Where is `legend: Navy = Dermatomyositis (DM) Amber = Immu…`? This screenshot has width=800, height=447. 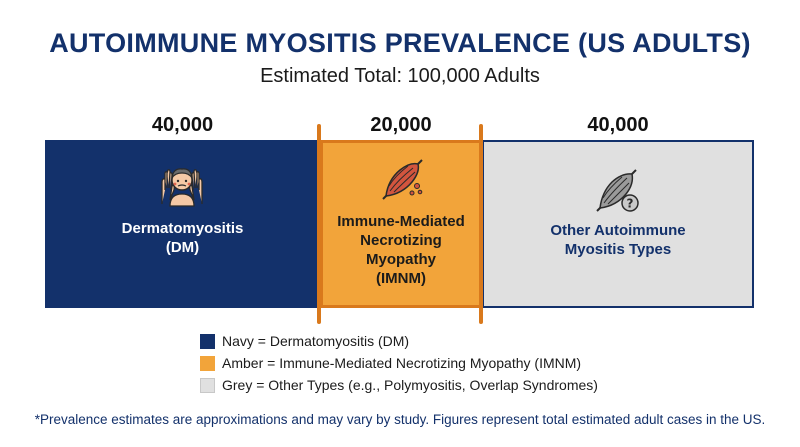
legend: Navy = Dermatomyositis (DM) Amber = Immu… is located at coordinates (399, 364).